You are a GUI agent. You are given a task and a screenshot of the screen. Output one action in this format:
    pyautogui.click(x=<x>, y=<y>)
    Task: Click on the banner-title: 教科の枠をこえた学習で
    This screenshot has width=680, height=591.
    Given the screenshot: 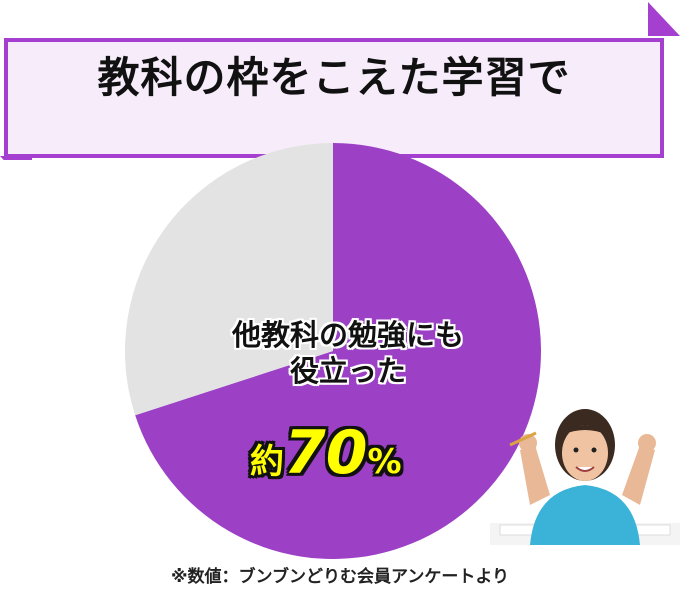 What is the action you would take?
    pyautogui.click(x=334, y=77)
    